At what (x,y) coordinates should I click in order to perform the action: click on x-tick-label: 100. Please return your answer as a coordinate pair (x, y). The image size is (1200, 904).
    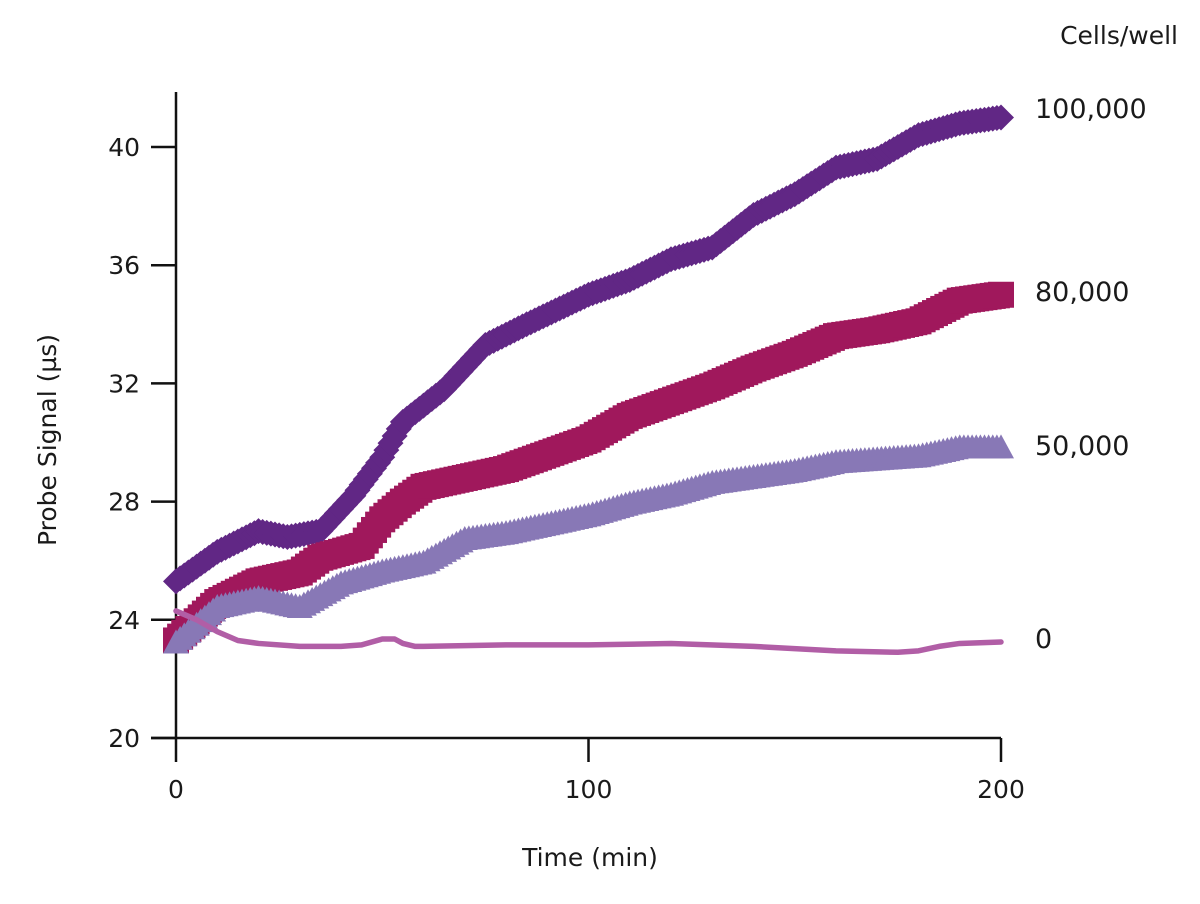
    Looking at the image, I should click on (589, 789).